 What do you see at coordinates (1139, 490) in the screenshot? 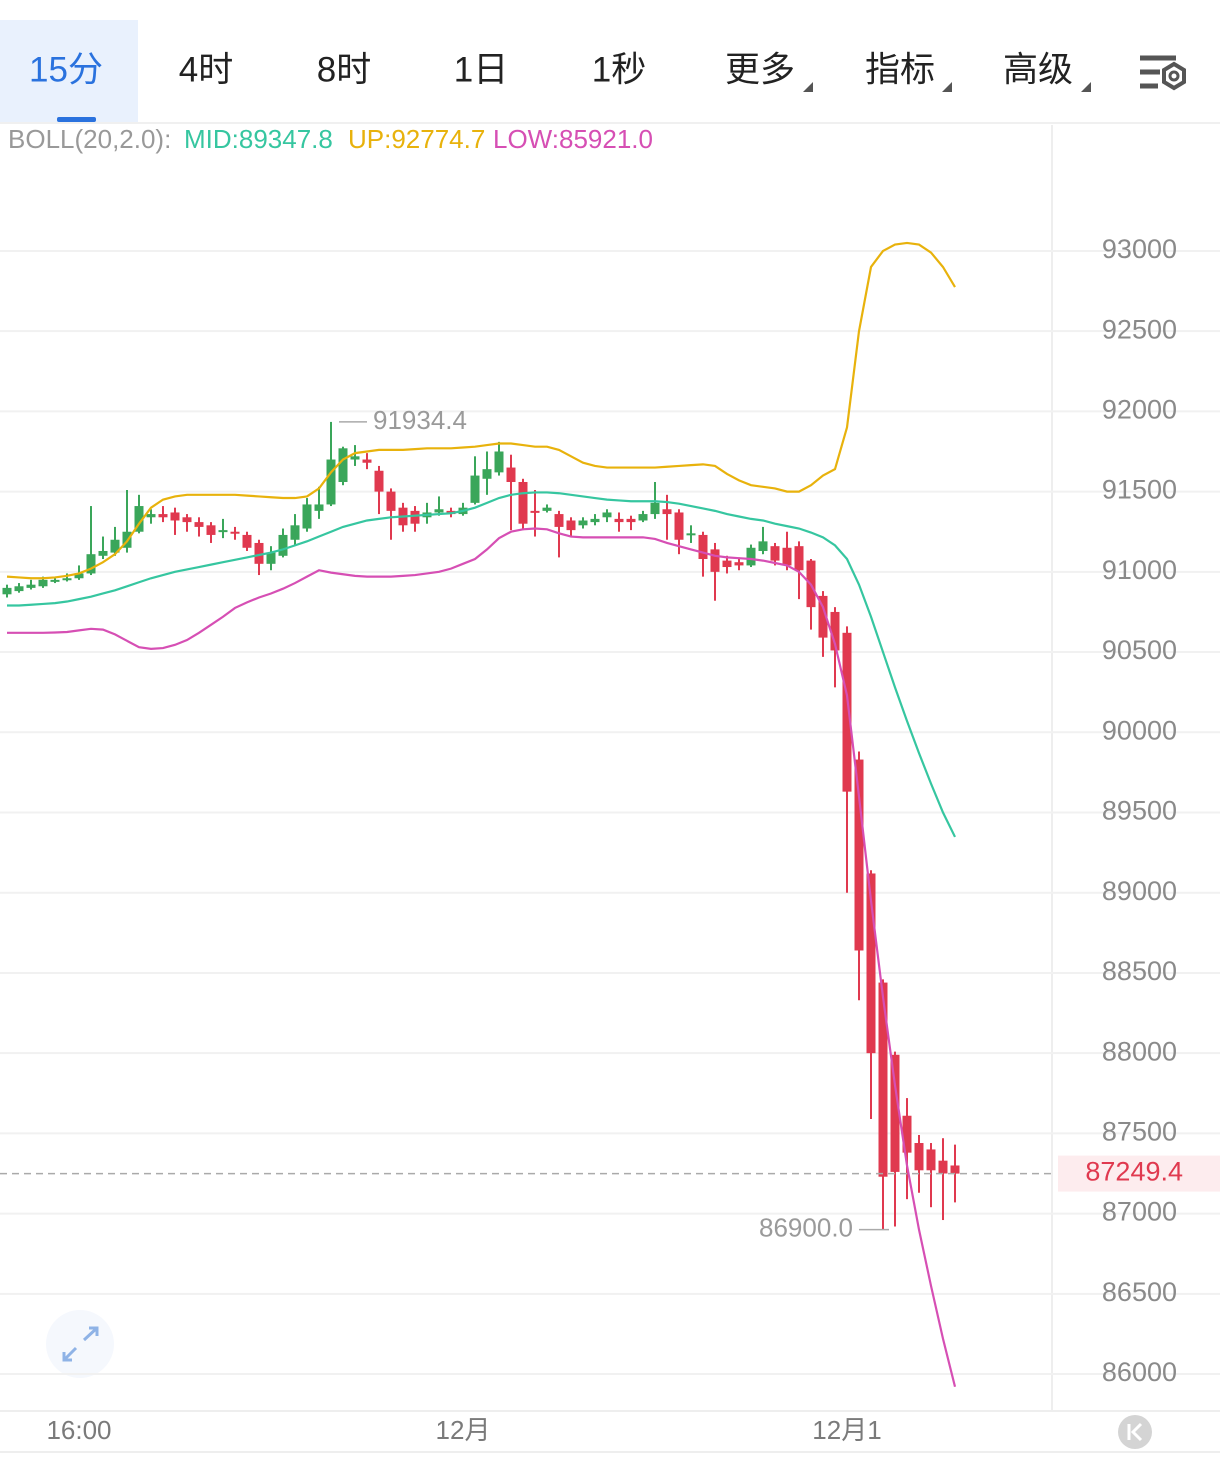
I see `y-tick-label: 91500` at bounding box center [1139, 490].